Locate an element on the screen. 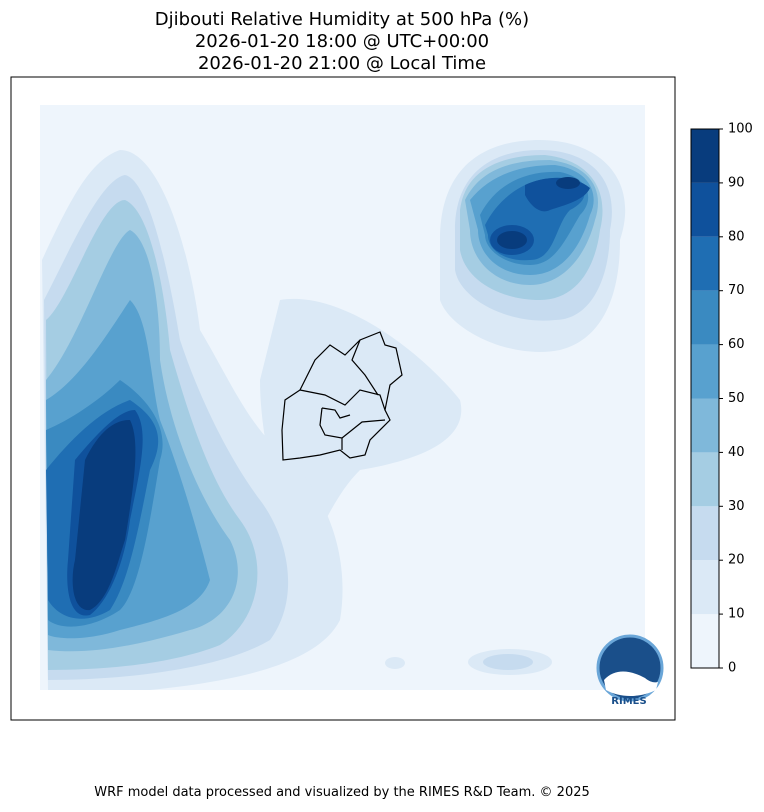 Image resolution: width=764 pixels, height=812 pixels. logo: RIMES is located at coordinates (630, 670).